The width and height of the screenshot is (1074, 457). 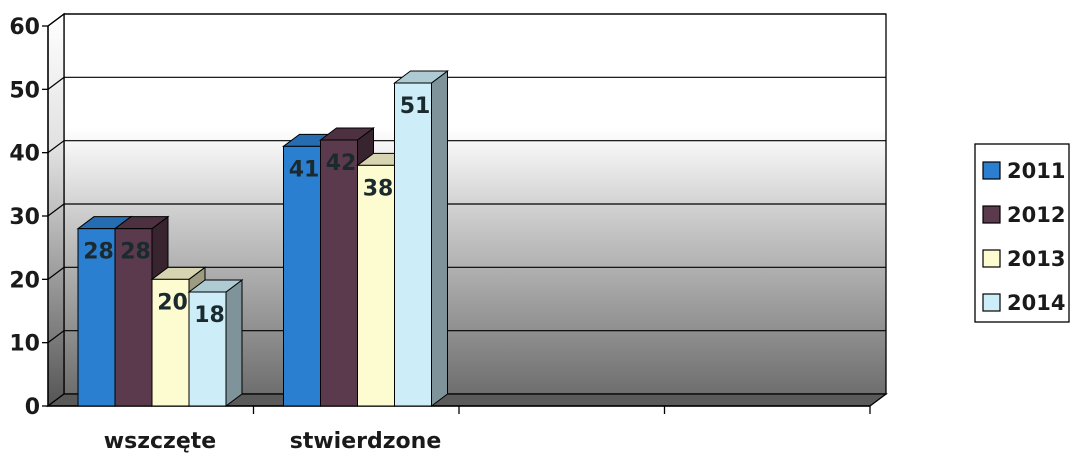 What do you see at coordinates (341, 163) in the screenshot?
I see `data-label: 42` at bounding box center [341, 163].